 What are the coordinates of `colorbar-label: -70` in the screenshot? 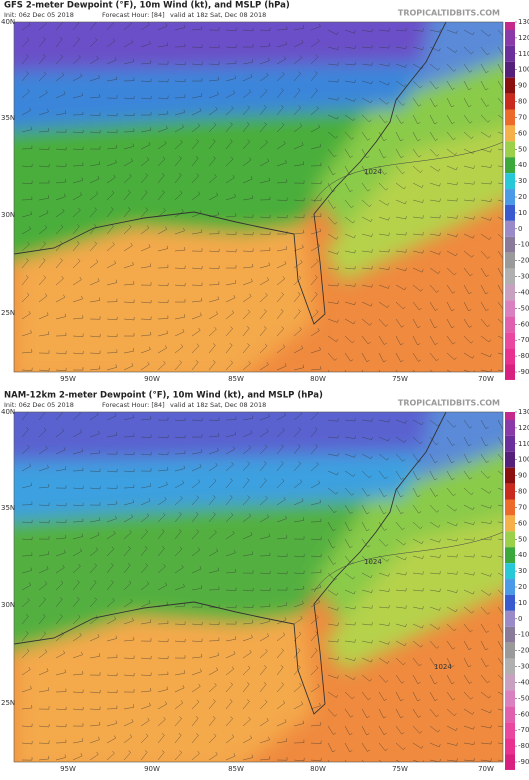 It's located at (523, 340).